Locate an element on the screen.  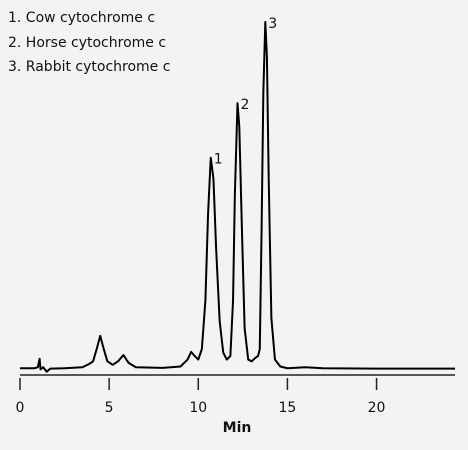
x-tick-label: 10 is located at coordinates (198, 408).